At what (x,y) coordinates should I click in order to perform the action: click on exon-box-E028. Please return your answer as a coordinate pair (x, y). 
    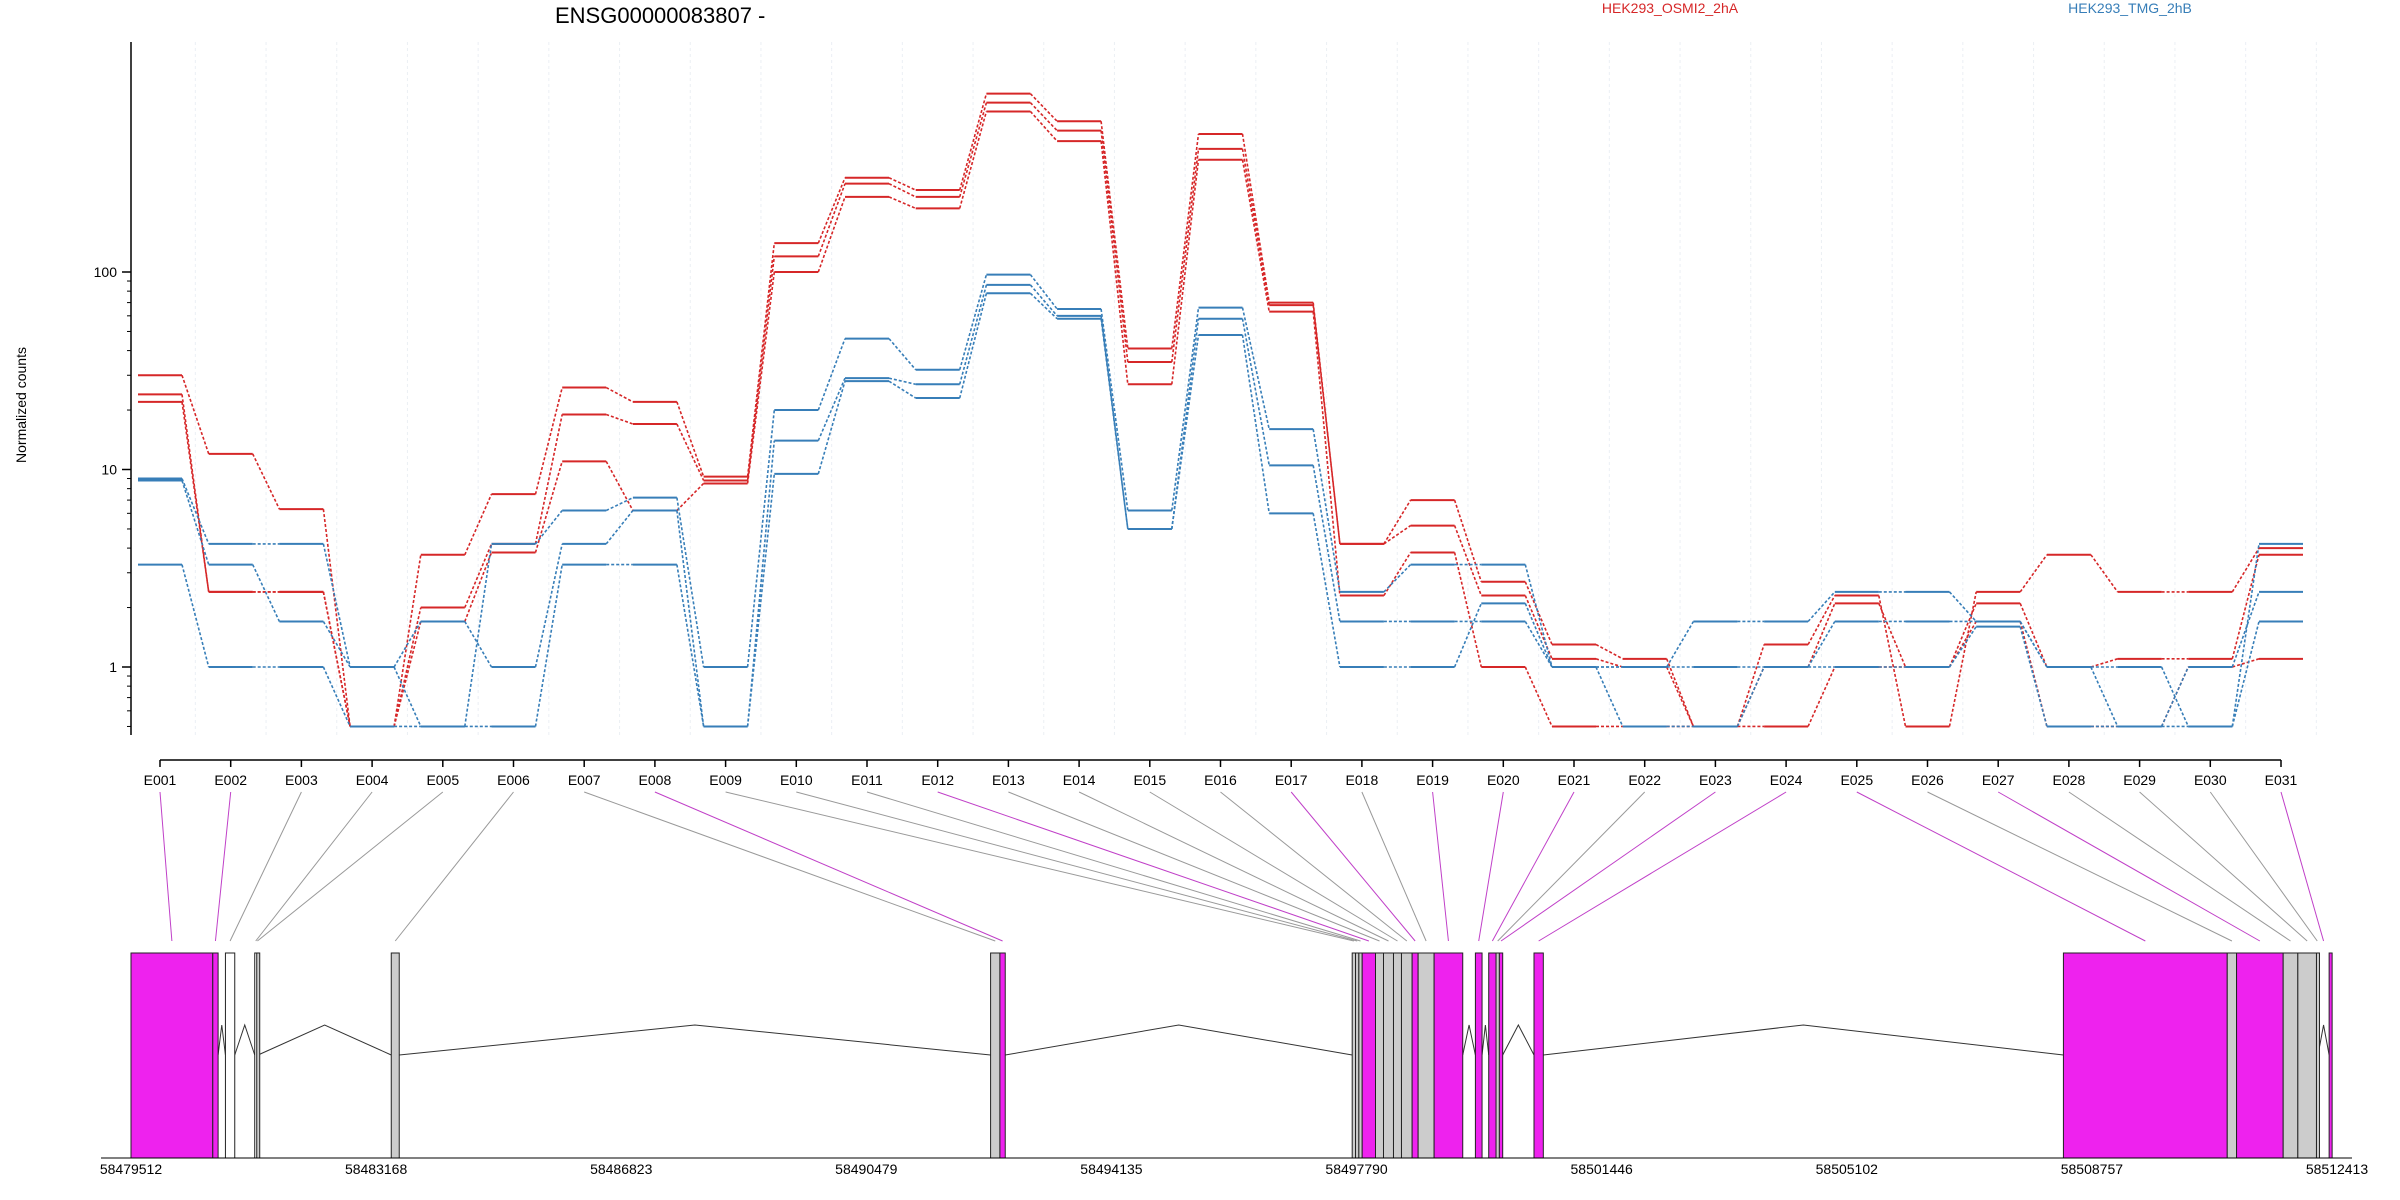
    Looking at the image, I should click on (2290, 1055).